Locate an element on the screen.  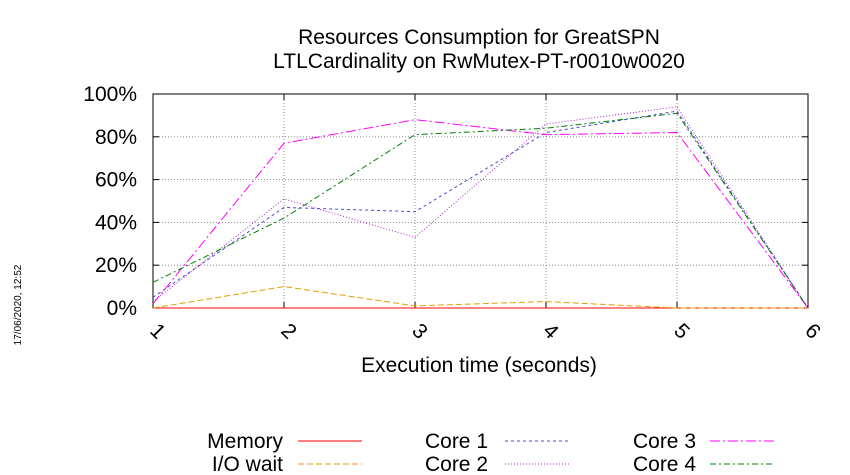
x-tick-label: 6 is located at coordinates (812, 331).